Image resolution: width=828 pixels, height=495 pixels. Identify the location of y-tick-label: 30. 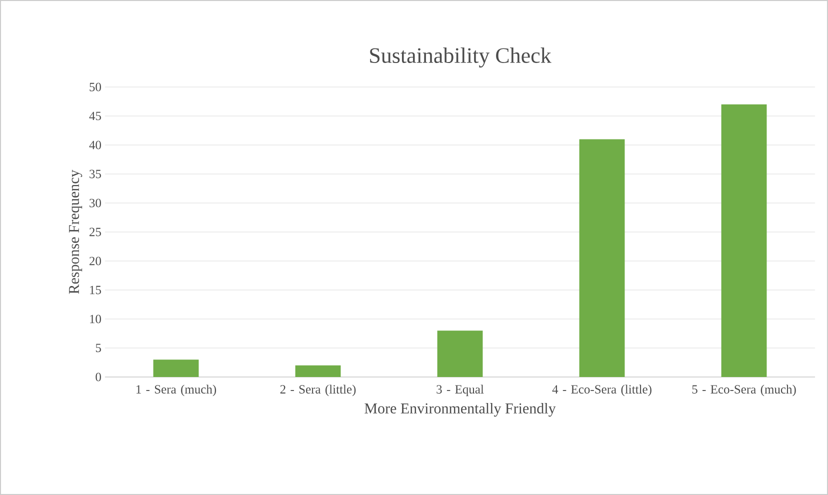
(96, 203).